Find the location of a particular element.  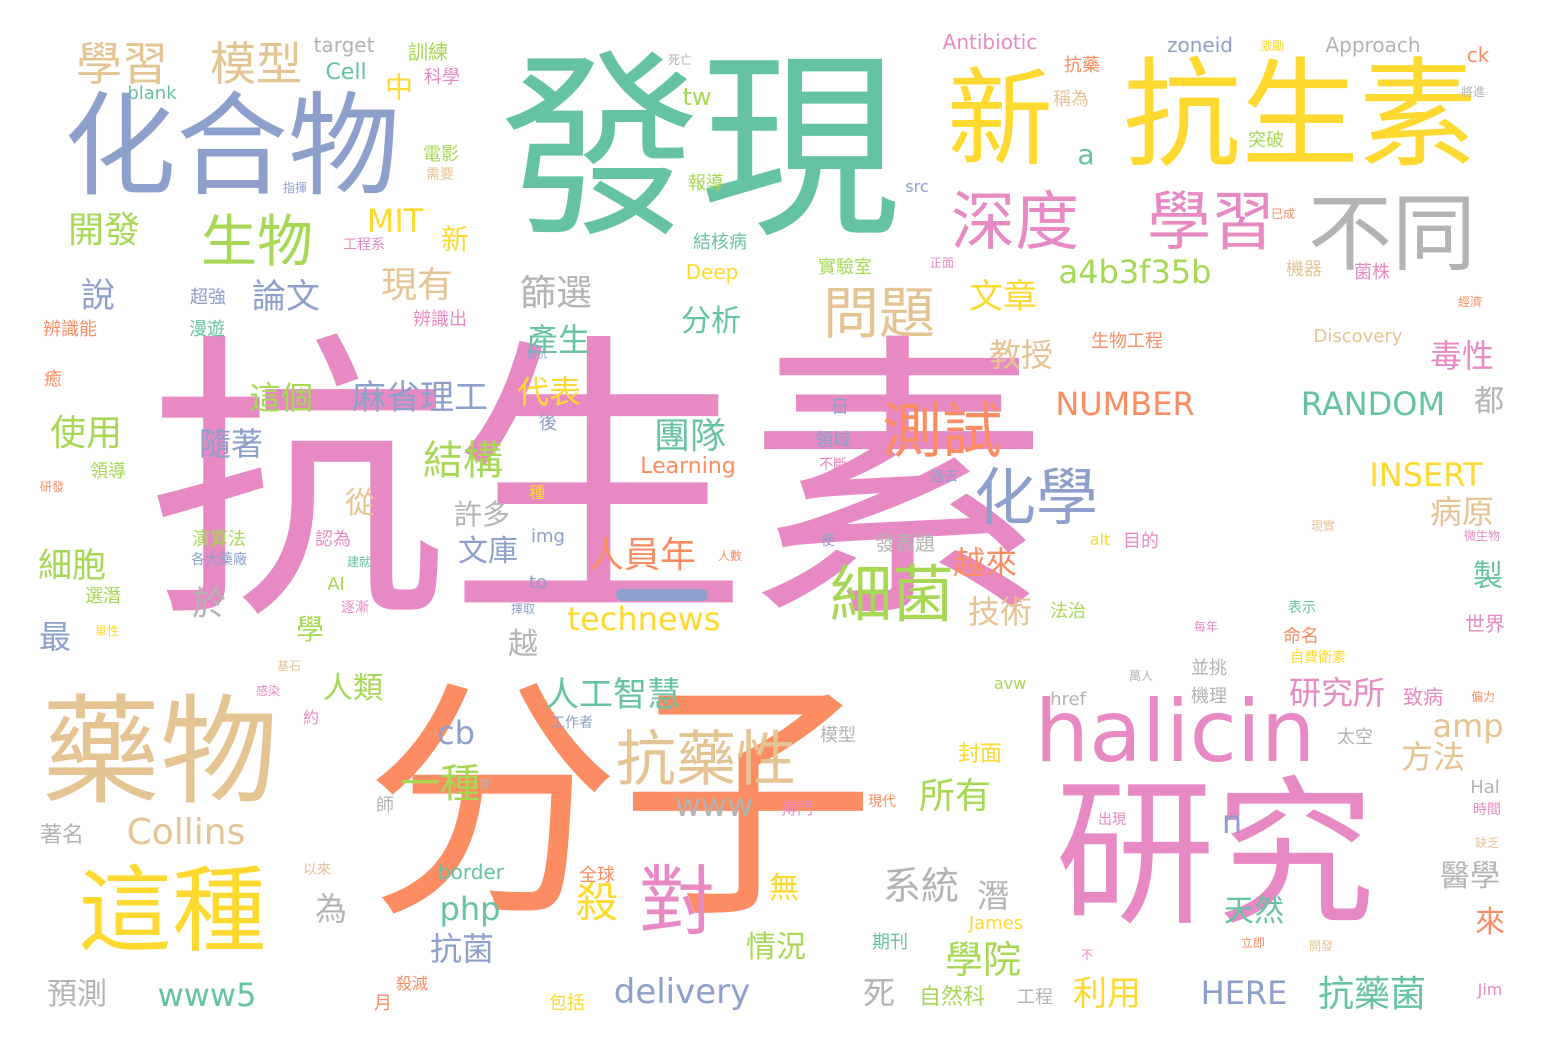

word-since: 以來 is located at coordinates (317, 870).